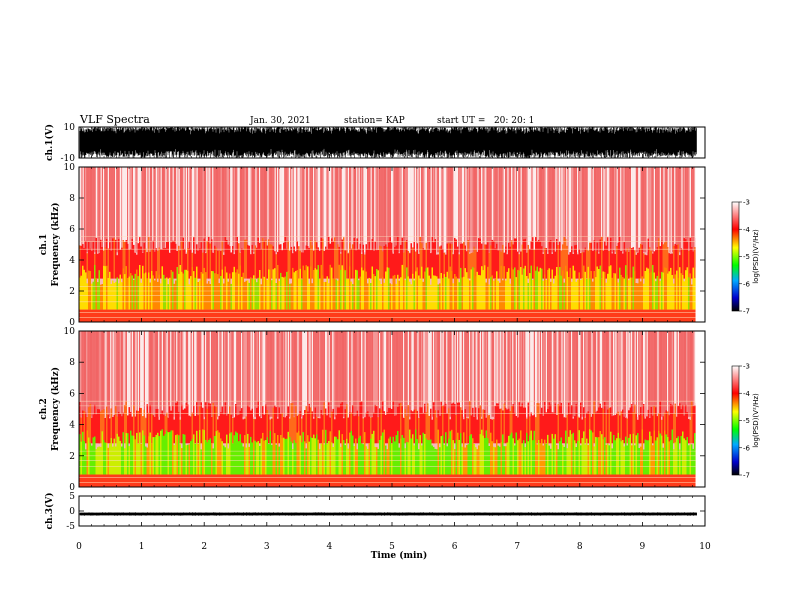  What do you see at coordinates (399, 555) in the screenshot?
I see `x-axis-label: Time (min)` at bounding box center [399, 555].